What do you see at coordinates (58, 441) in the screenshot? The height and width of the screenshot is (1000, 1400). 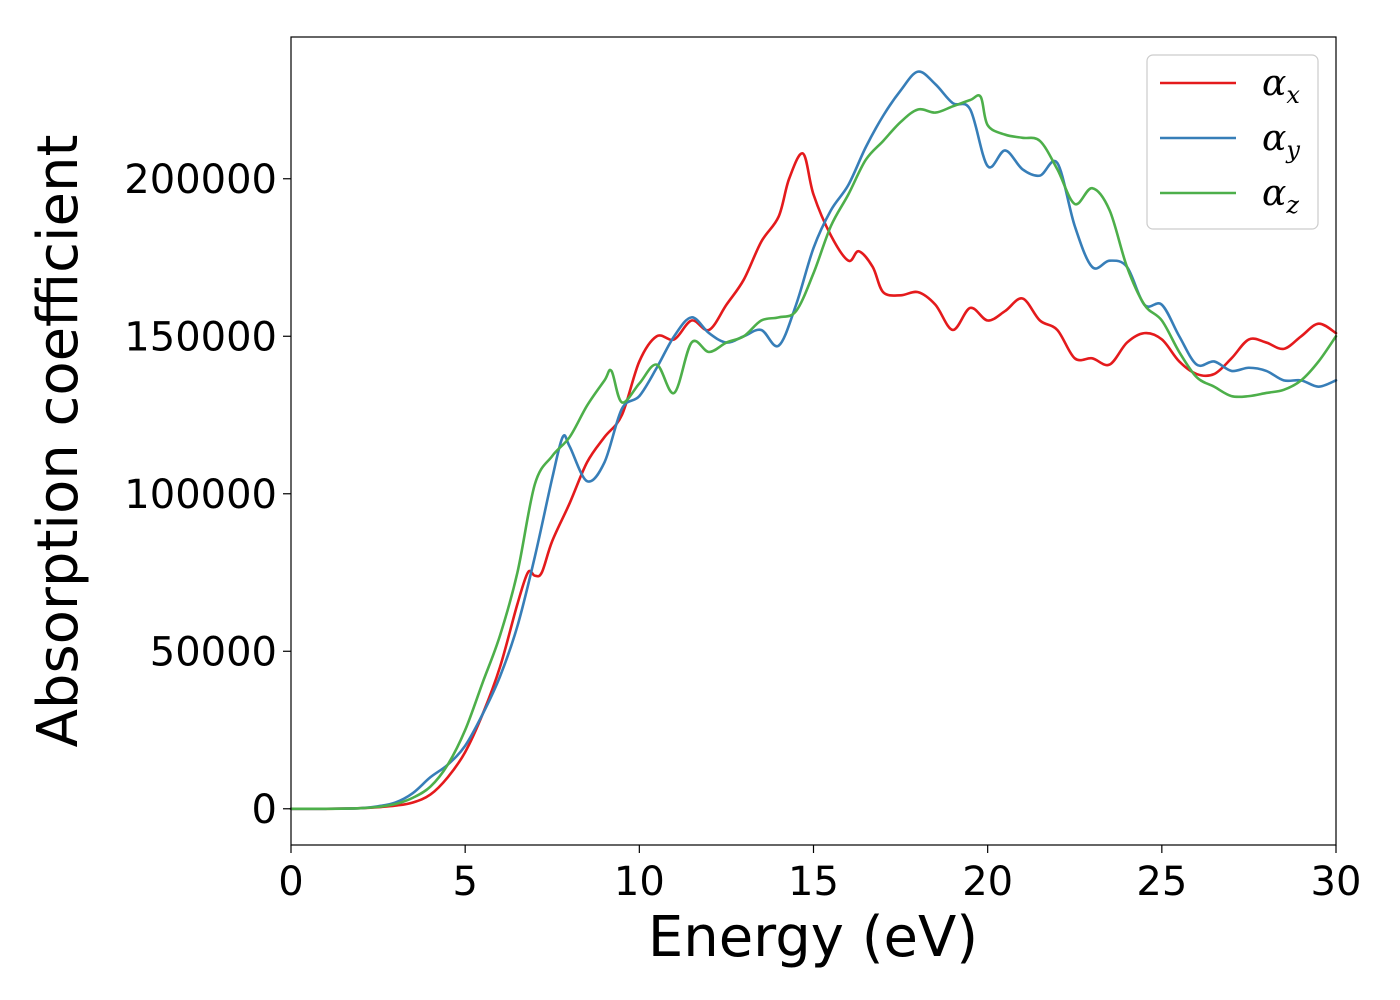 I see `y-axis-title: Absorption coefficient` at bounding box center [58, 441].